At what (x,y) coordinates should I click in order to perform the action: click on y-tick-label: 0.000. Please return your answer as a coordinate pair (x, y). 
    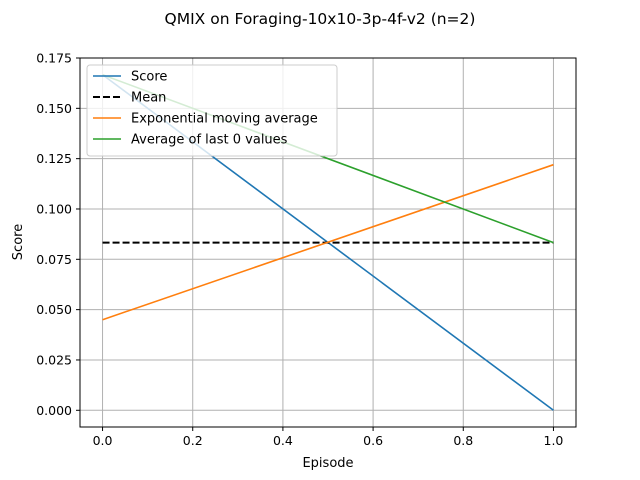
    Looking at the image, I should click on (54, 410).